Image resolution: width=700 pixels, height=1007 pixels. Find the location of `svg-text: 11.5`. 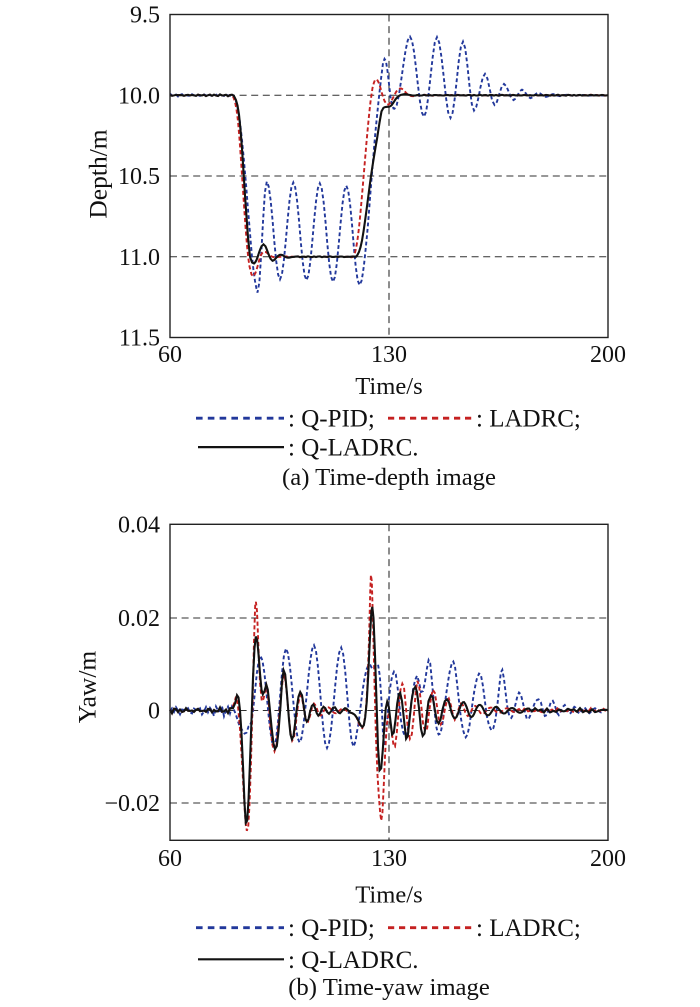

svg-text: 11.5 is located at coordinates (139, 339).